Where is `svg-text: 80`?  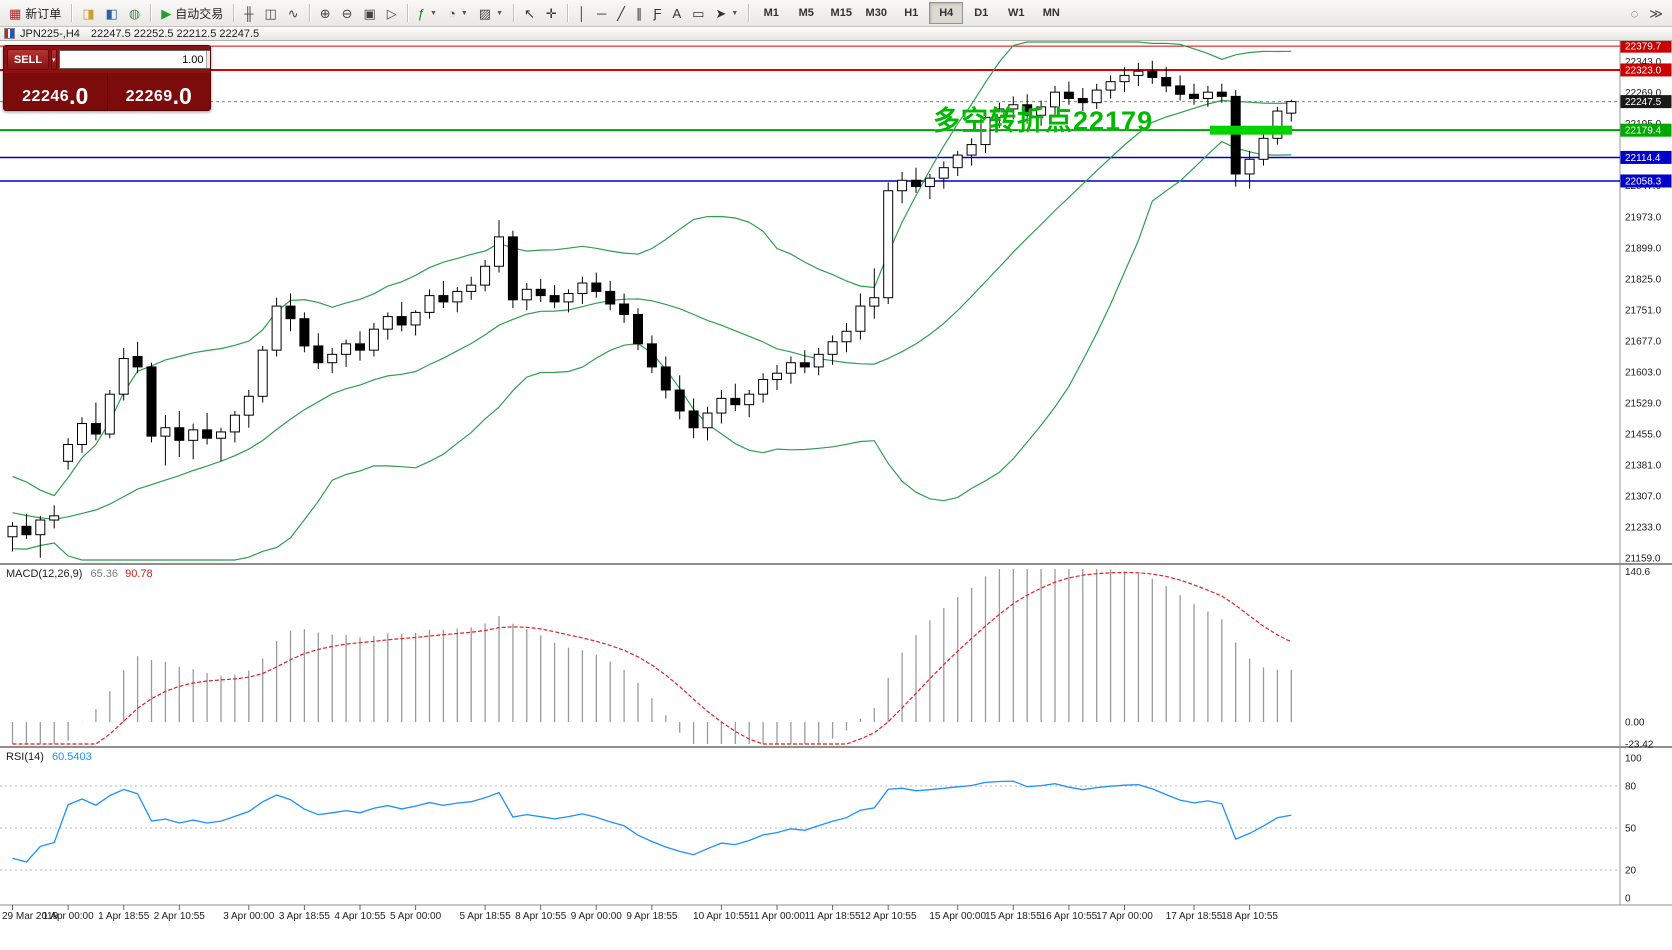 svg-text: 80 is located at coordinates (1631, 787).